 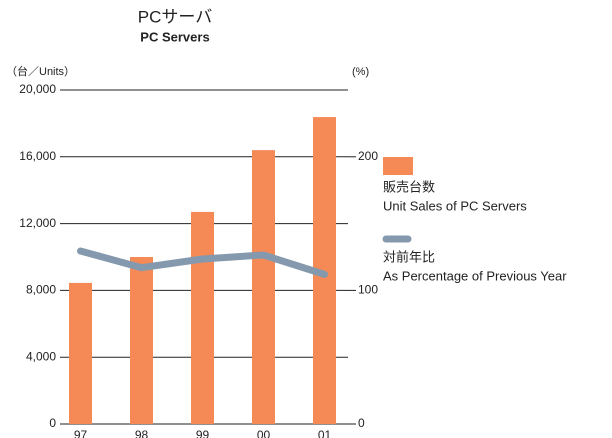 I want to click on y2-axis-label: (%), so click(x=360, y=72).